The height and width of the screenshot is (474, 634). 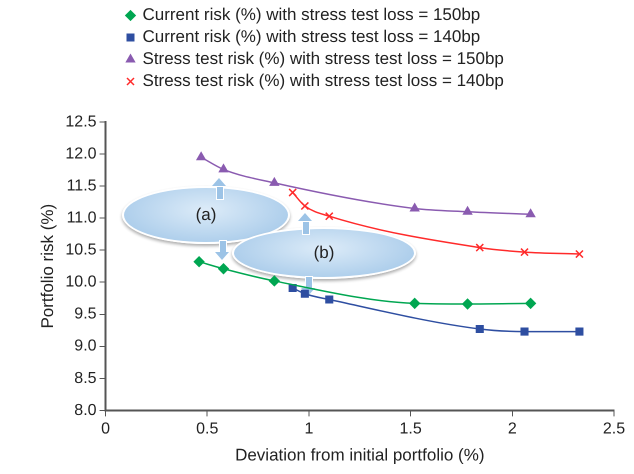 What do you see at coordinates (207, 429) in the screenshot?
I see `x-tick-label: 0.5` at bounding box center [207, 429].